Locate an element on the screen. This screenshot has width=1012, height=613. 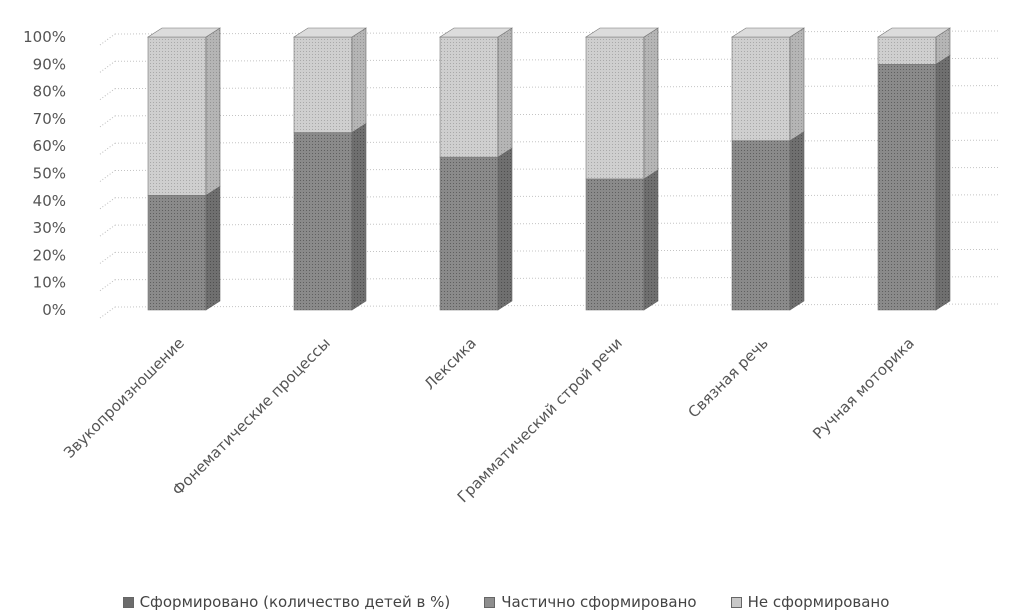
legend-item-formed: Сформировано (количество детей в %) is located at coordinates (286, 602).